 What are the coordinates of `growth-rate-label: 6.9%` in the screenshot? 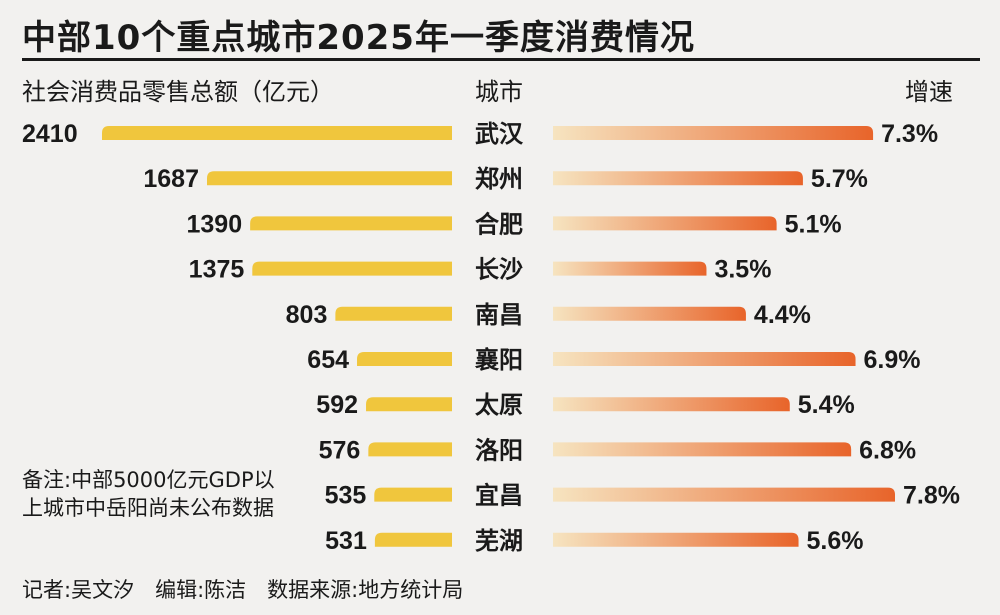 It's located at (892, 360).